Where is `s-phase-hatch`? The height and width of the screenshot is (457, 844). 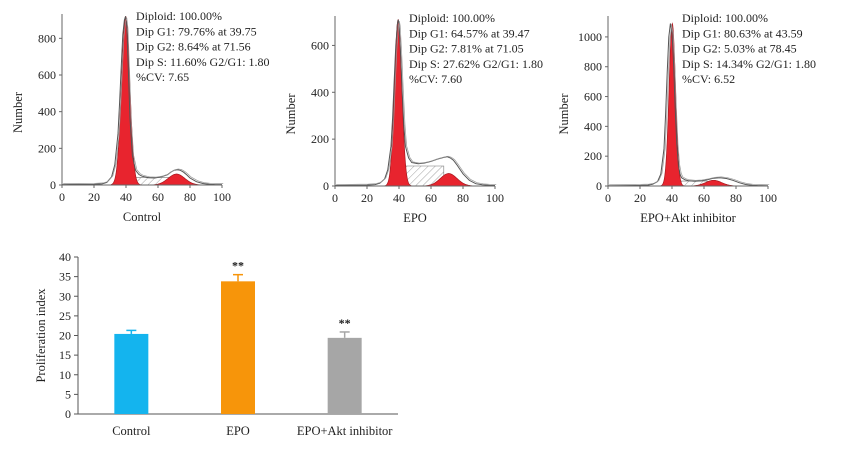
s-phase-hatch is located at coordinates (423, 176).